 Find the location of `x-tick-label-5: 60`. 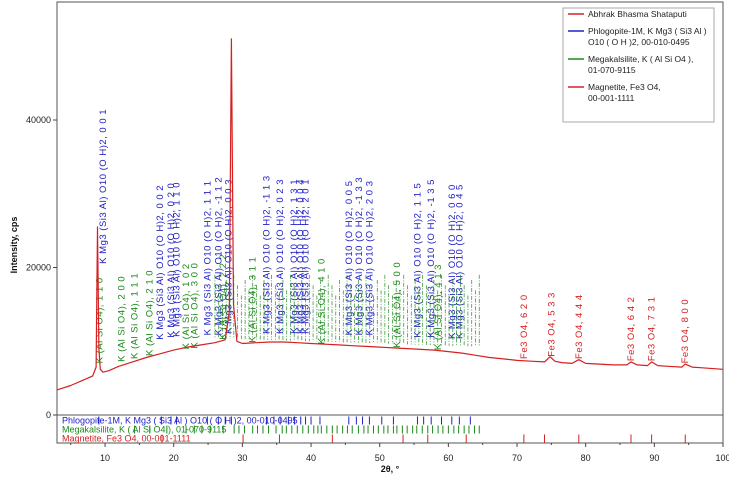

x-tick-label-5: 60 is located at coordinates (448, 458).